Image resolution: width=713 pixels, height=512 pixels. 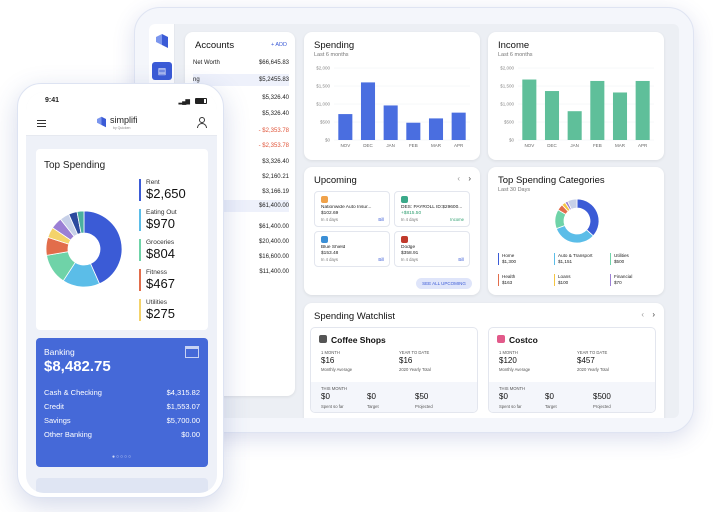 I want to click on income-ytick-label: $1,500, so click(x=507, y=86).